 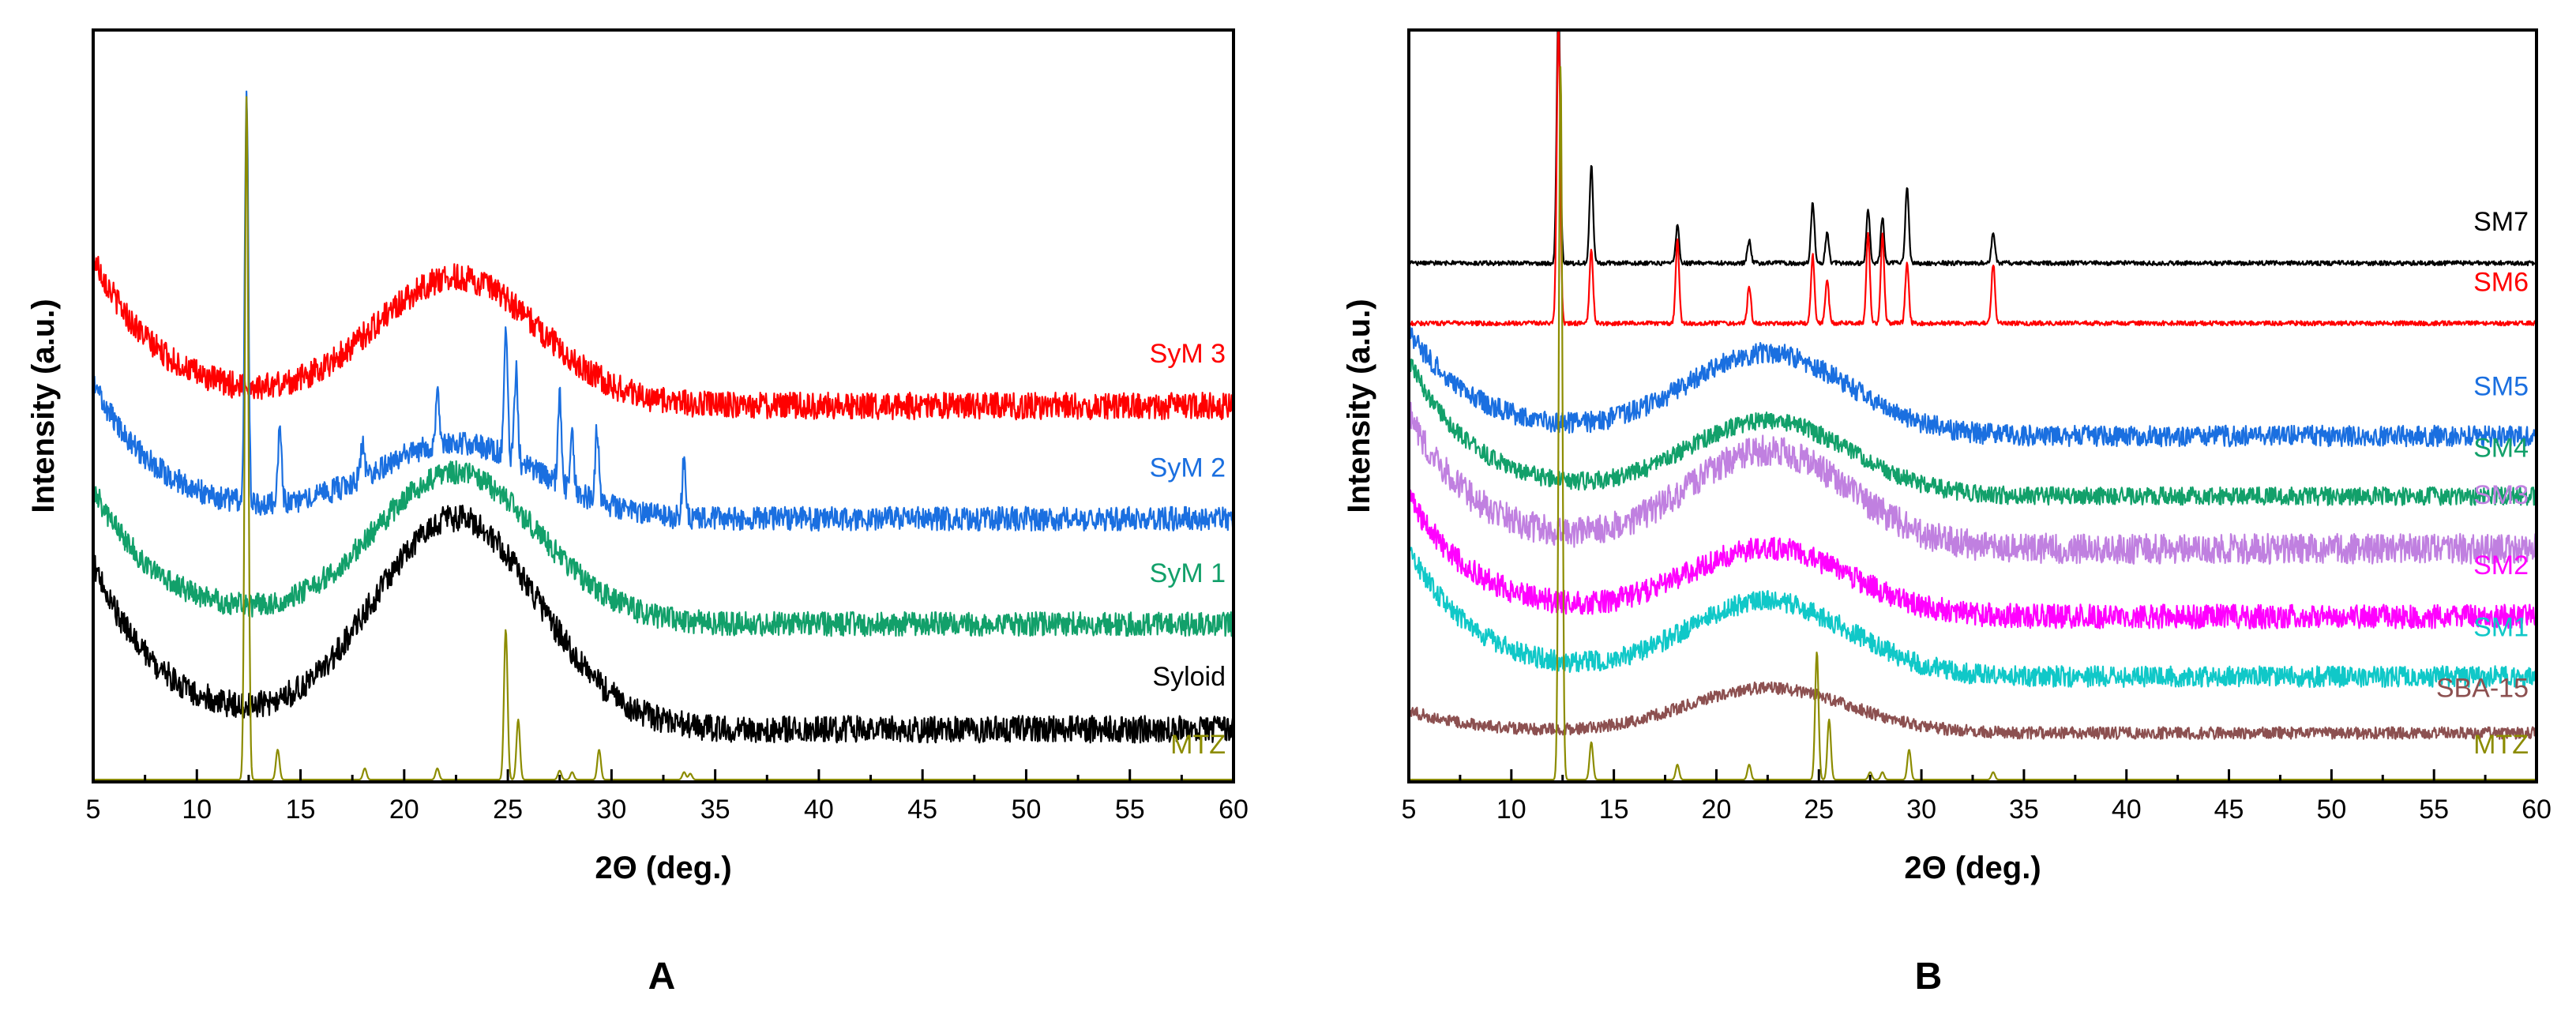 I want to click on panel-b-x-tick-label: 50, so click(x=2331, y=810).